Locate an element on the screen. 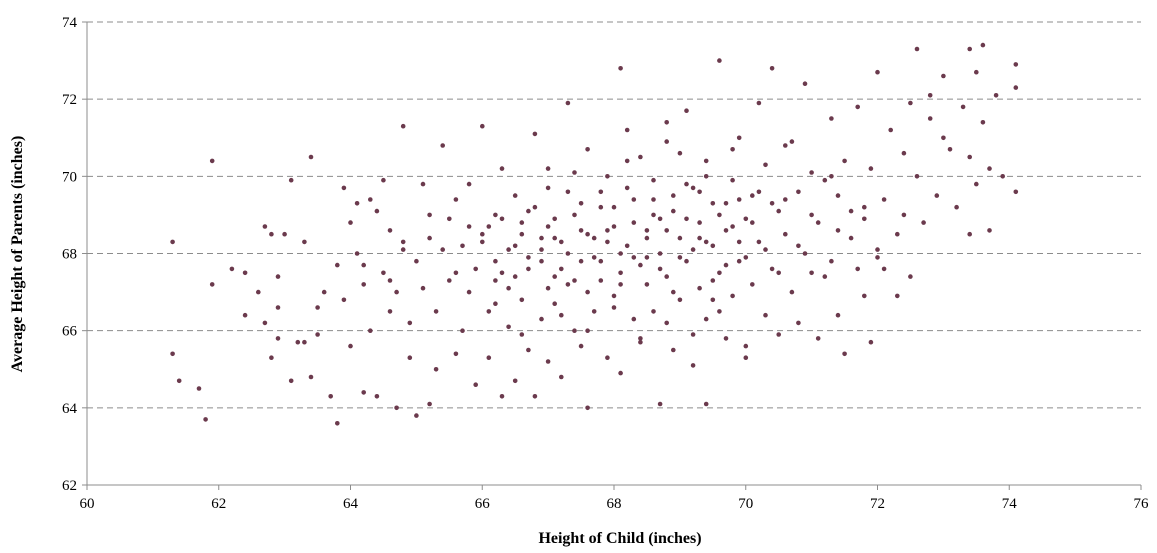  x-tick-label: 74 is located at coordinates (1010, 504).